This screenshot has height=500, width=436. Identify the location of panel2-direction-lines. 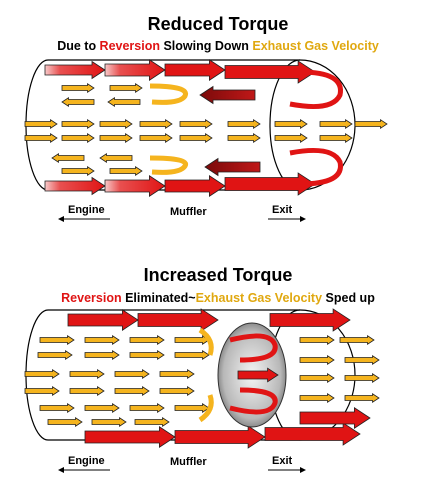
(182, 470).